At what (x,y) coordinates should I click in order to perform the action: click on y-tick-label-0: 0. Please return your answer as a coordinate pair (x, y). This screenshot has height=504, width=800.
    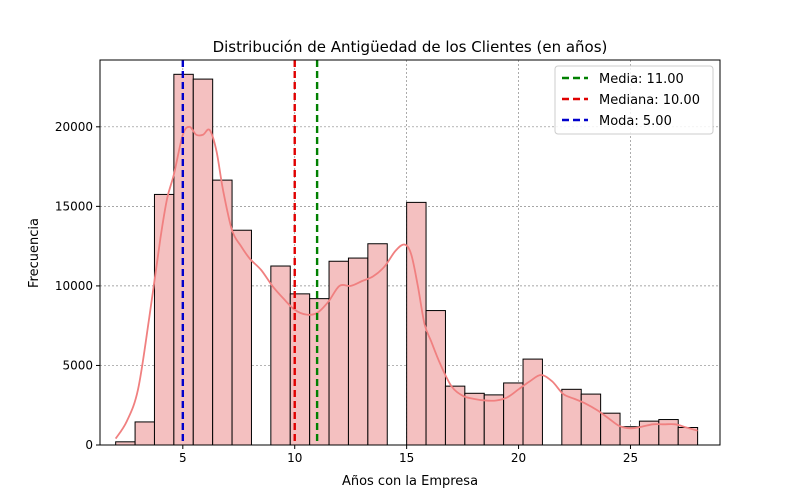
    Looking at the image, I should click on (89, 445).